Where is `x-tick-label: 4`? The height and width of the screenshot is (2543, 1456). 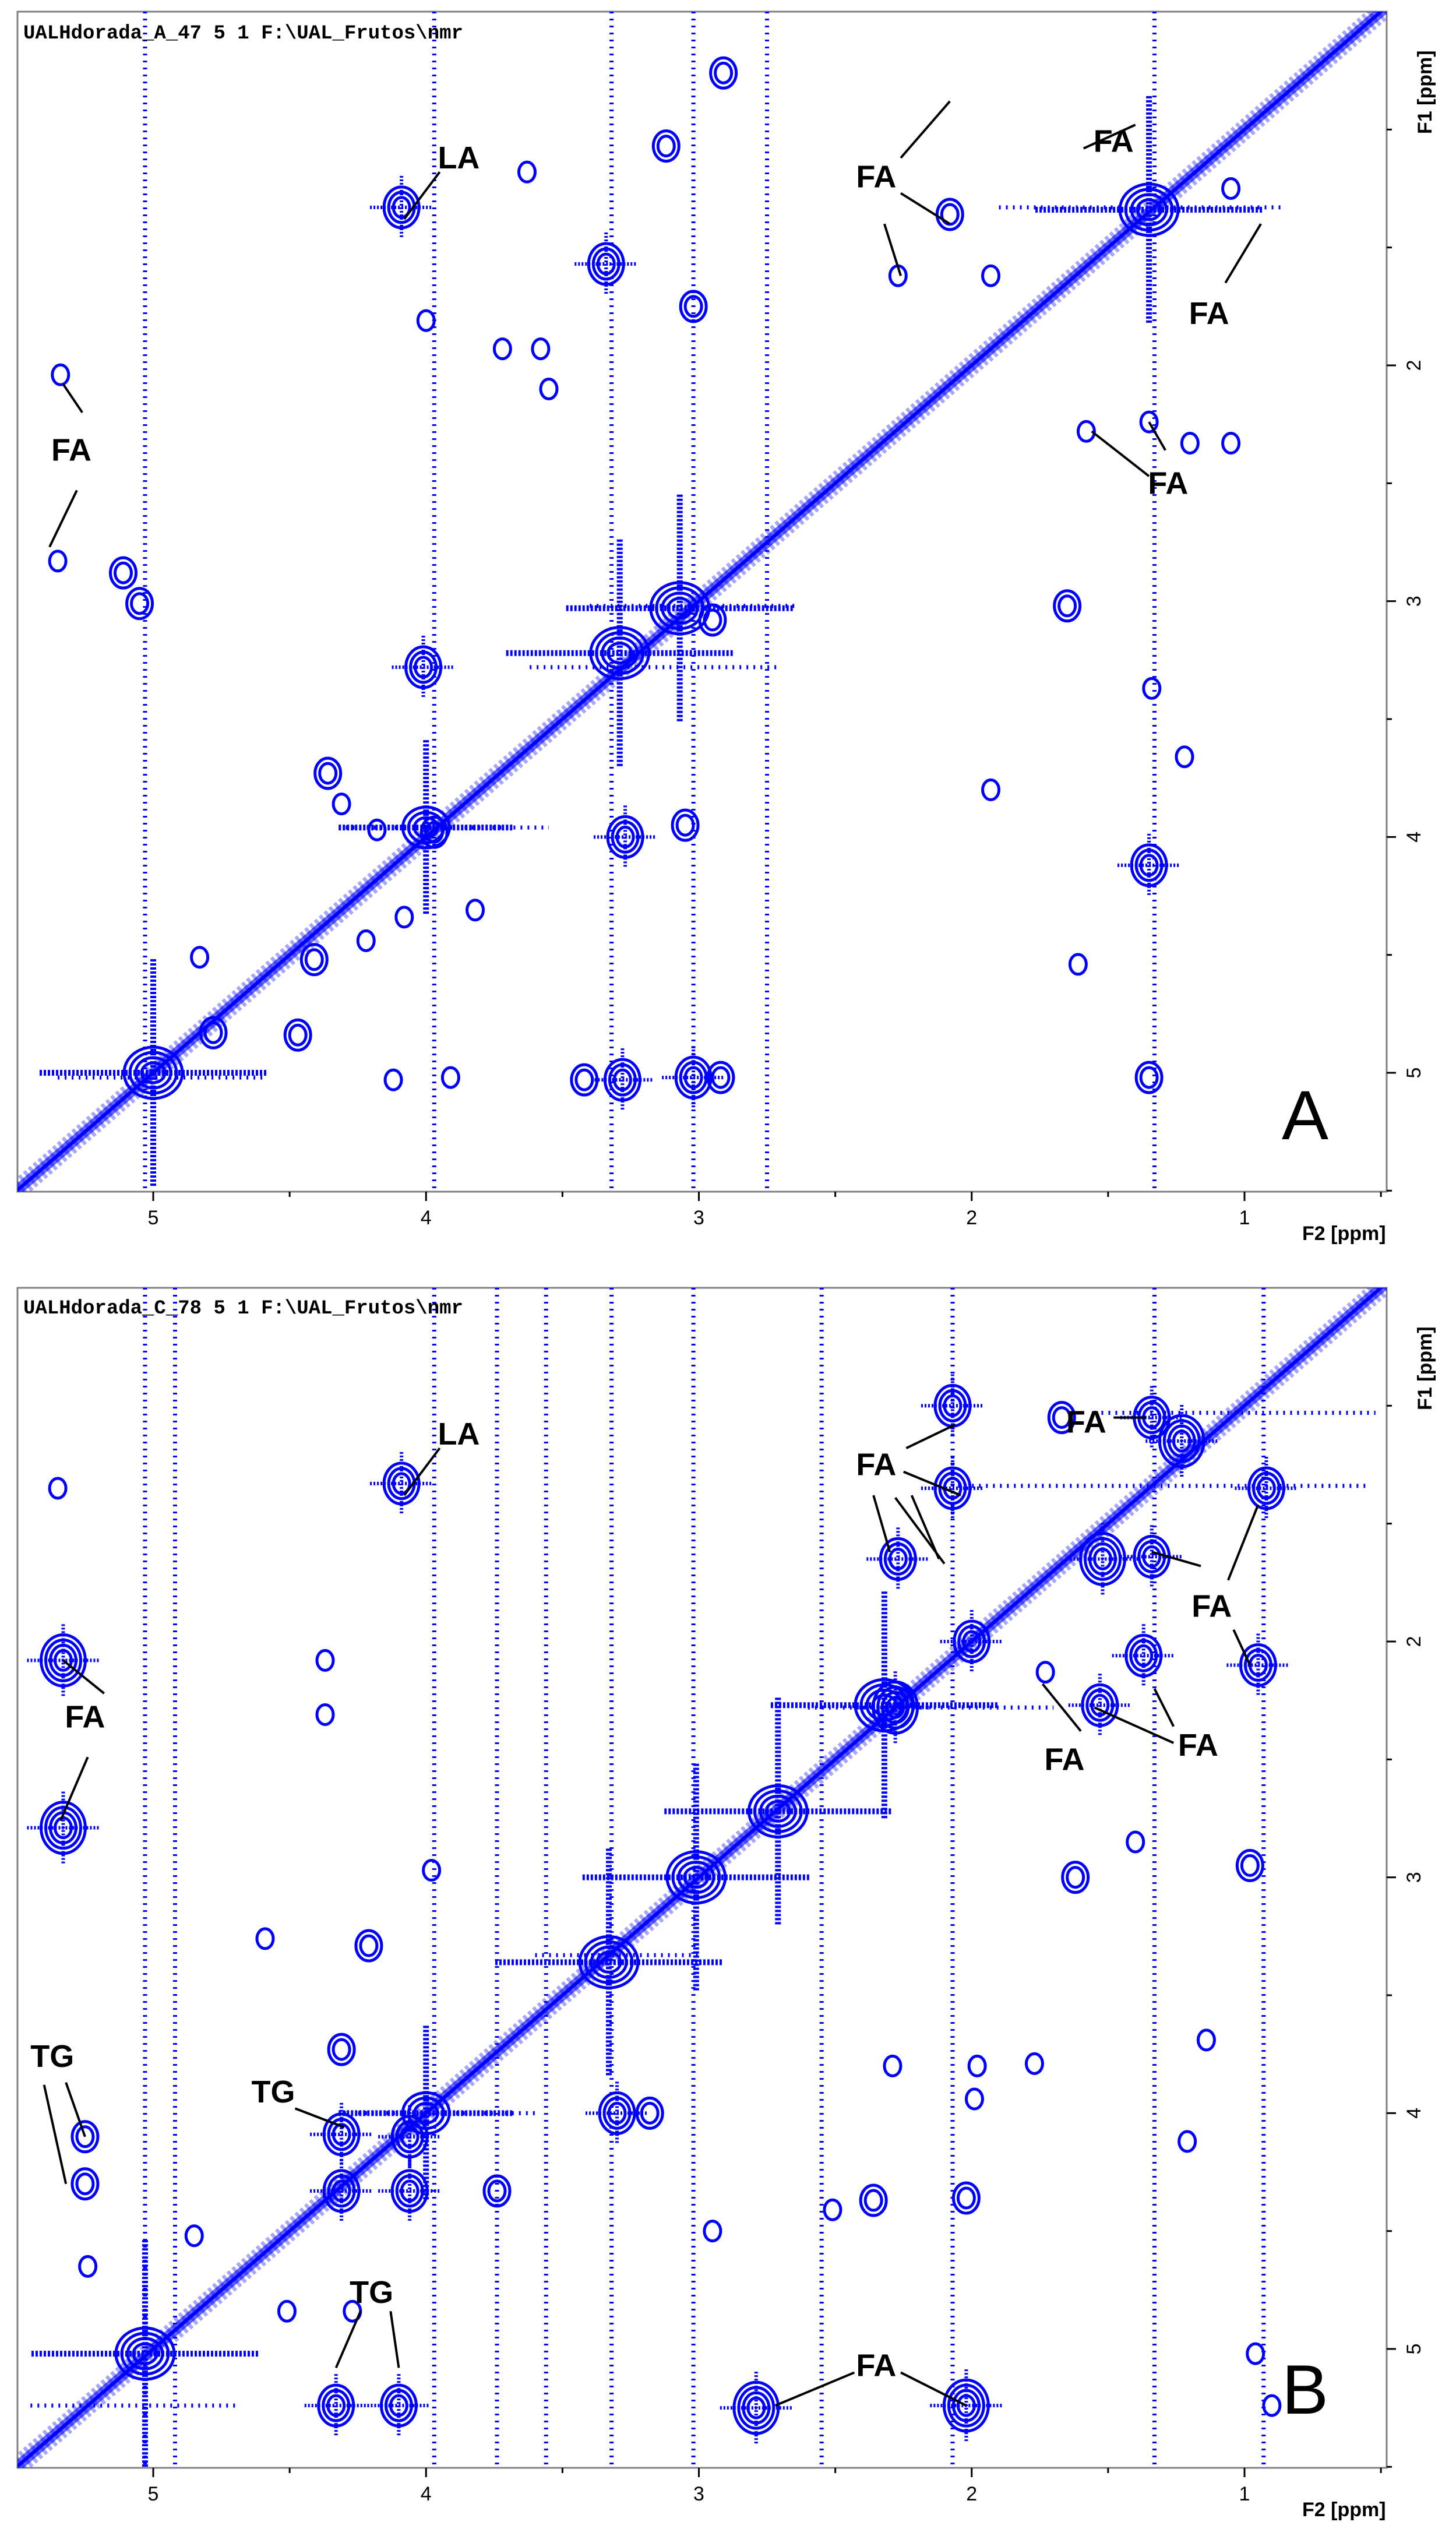 x-tick-label: 4 is located at coordinates (426, 2494).